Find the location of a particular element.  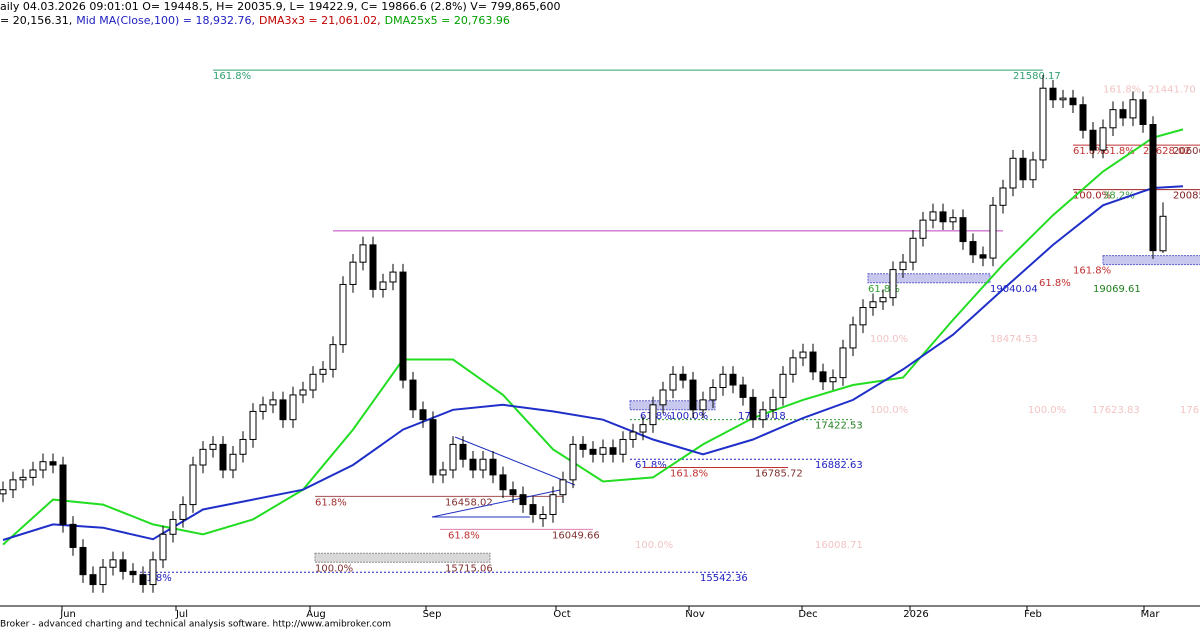

level-label: 16049.66 is located at coordinates (576, 535).